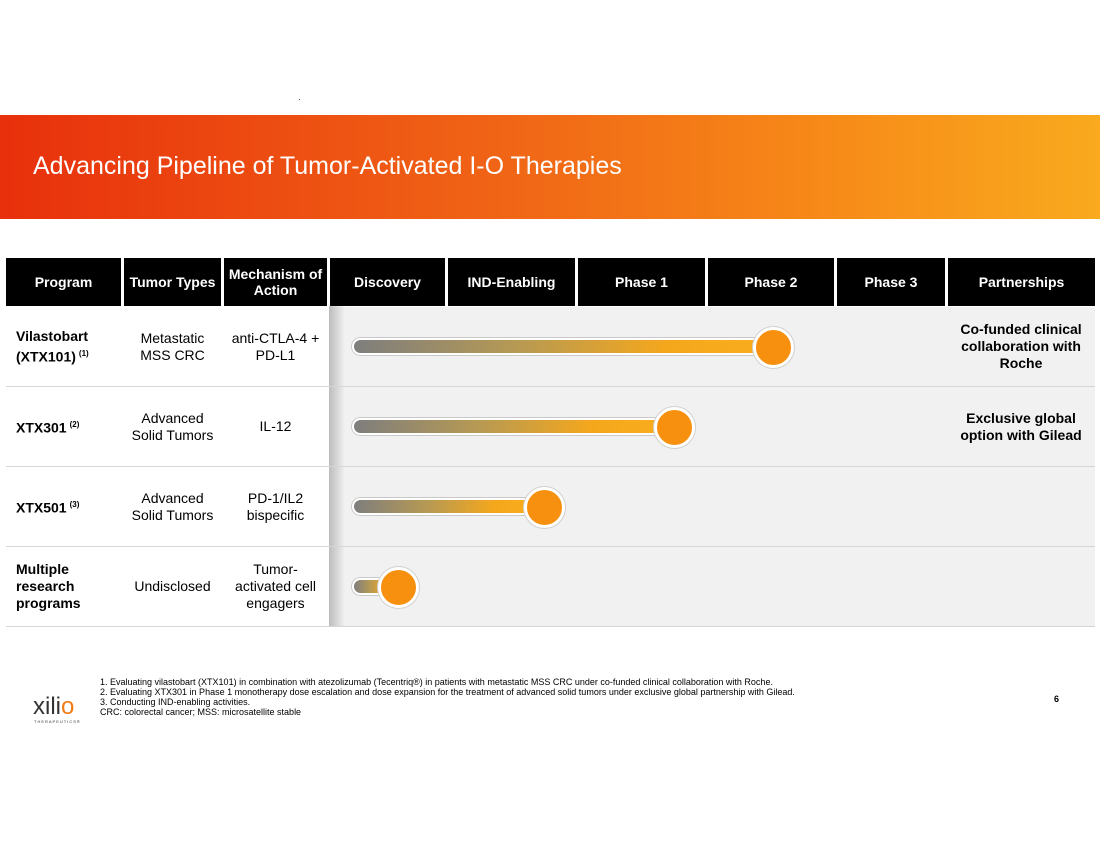 This screenshot has height=849, width=1100. I want to click on header-phase1: Phase 1, so click(641, 282).